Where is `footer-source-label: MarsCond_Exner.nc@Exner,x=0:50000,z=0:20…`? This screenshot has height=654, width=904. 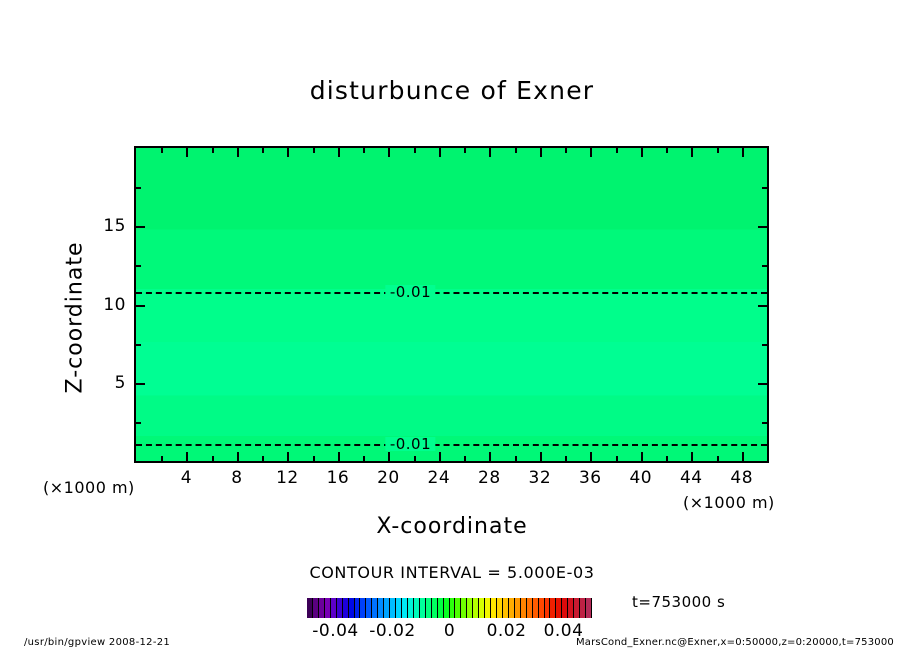
footer-source-label: MarsCond_Exner.nc@Exner,x=0:50000,z=0:20… is located at coordinates (734, 642).